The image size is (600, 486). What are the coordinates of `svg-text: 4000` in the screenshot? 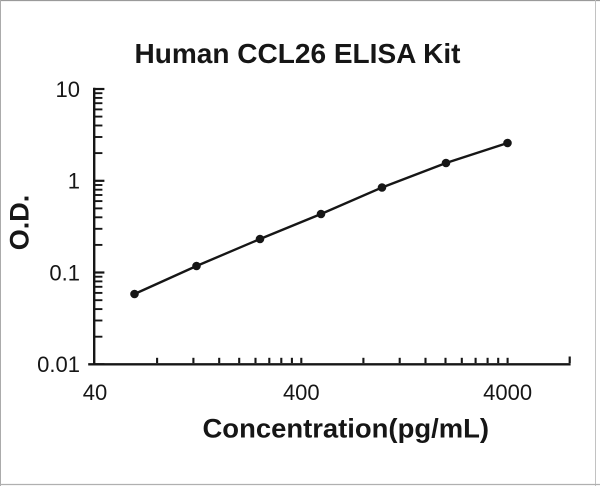 It's located at (507, 392).